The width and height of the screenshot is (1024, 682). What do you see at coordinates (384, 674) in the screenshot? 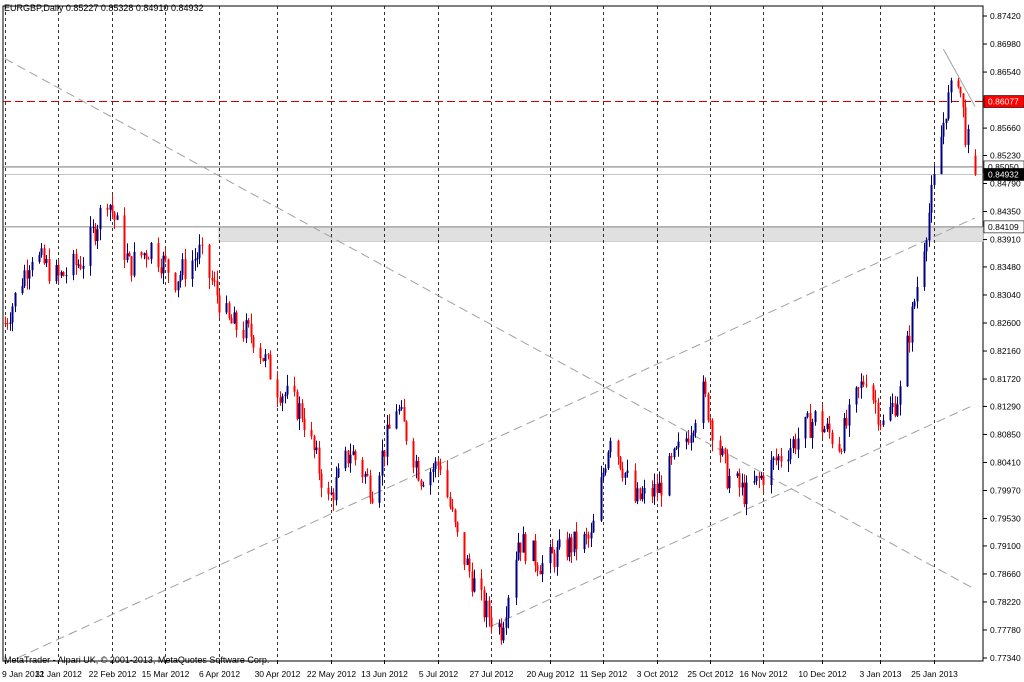
I see `time-tick-label: 13 Jun 2012` at bounding box center [384, 674].